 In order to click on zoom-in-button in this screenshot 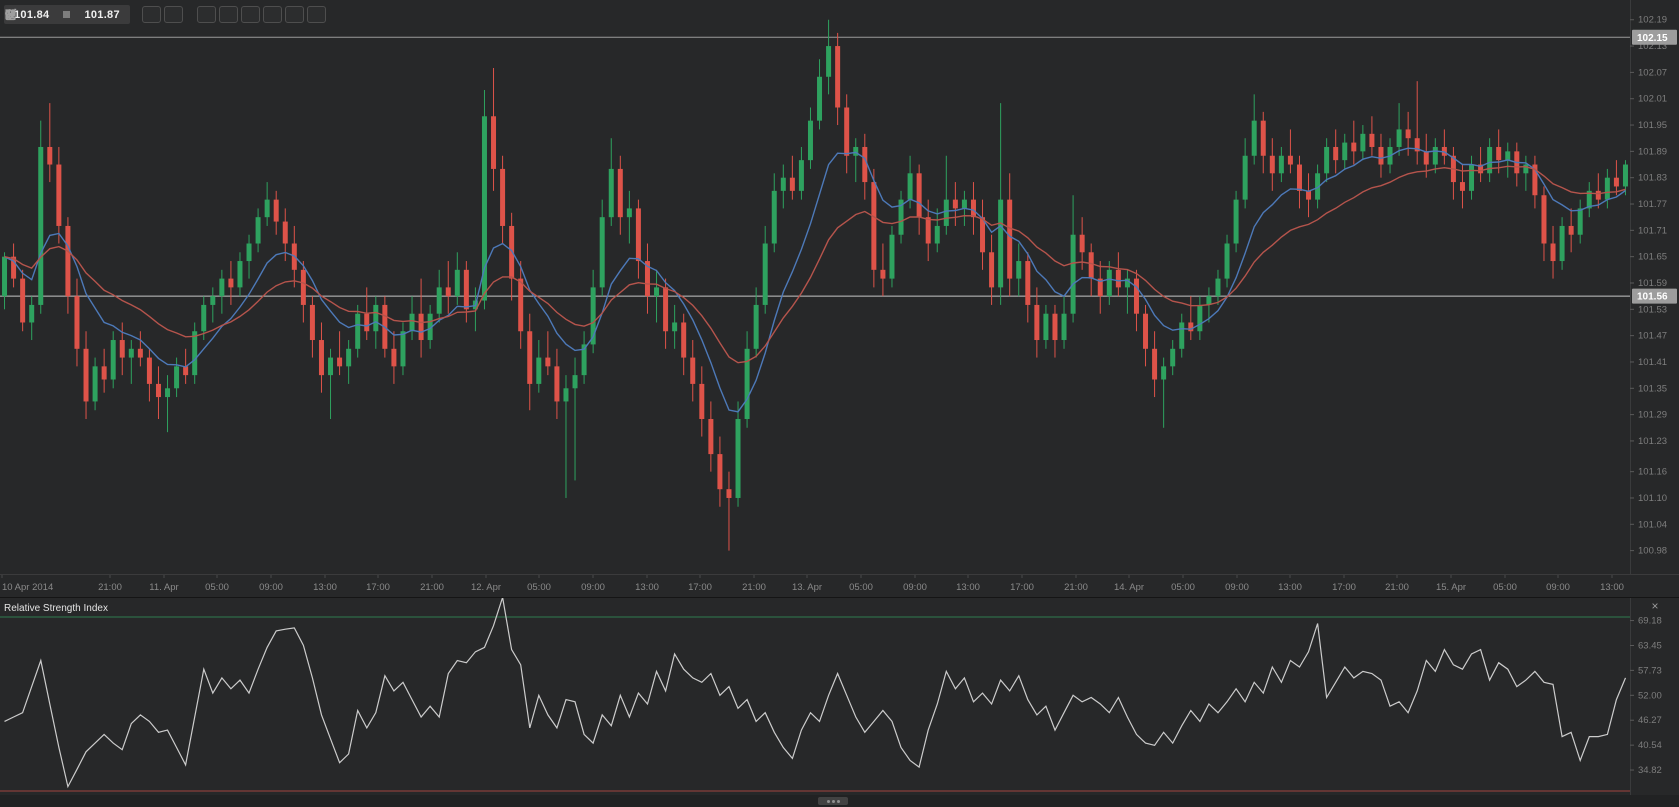, I will do `click(94, 14)`.